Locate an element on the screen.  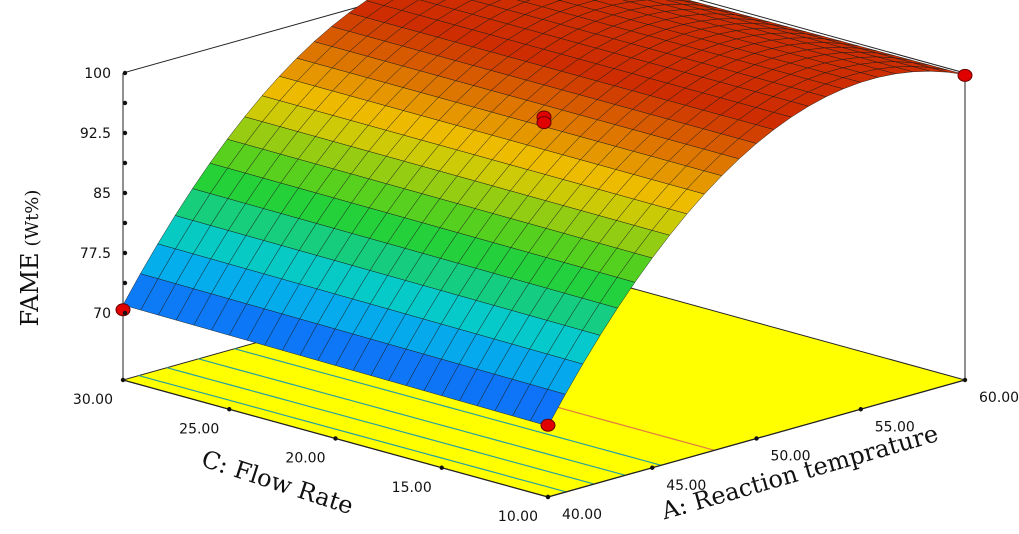
y-axis-title: C: Flow Rate is located at coordinates (277, 482).